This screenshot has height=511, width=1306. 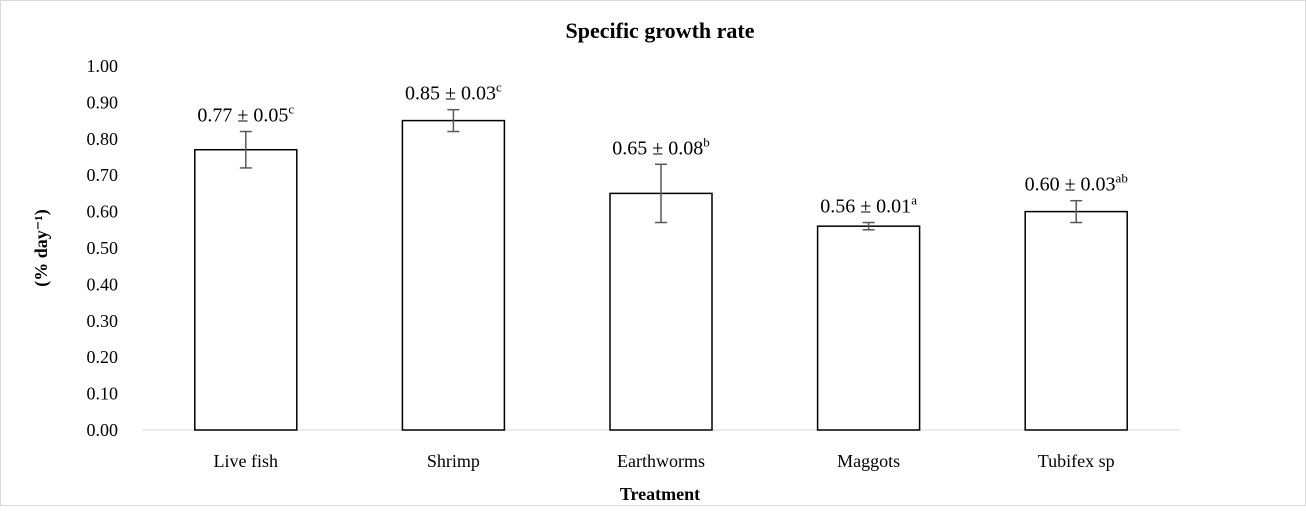 I want to click on data-label-value: 0.60 ± 0.03, so click(x=1070, y=185).